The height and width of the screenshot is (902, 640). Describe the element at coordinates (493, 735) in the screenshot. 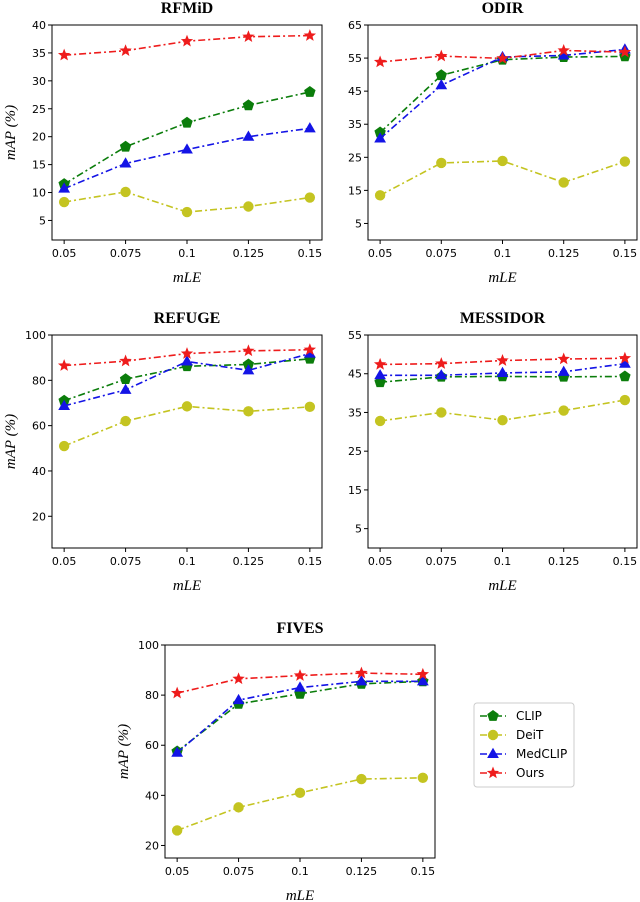

I see `circle-icon` at that location.